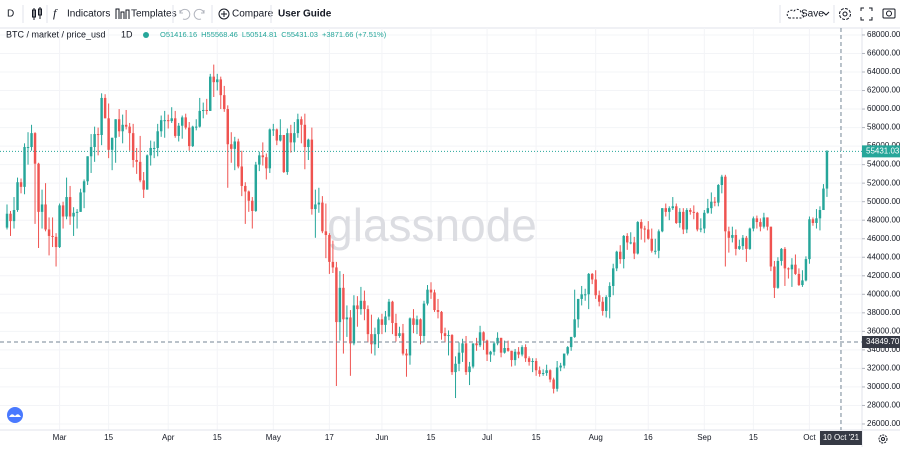 The image size is (900, 452). I want to click on user-guide-button: User Guide, so click(305, 14).